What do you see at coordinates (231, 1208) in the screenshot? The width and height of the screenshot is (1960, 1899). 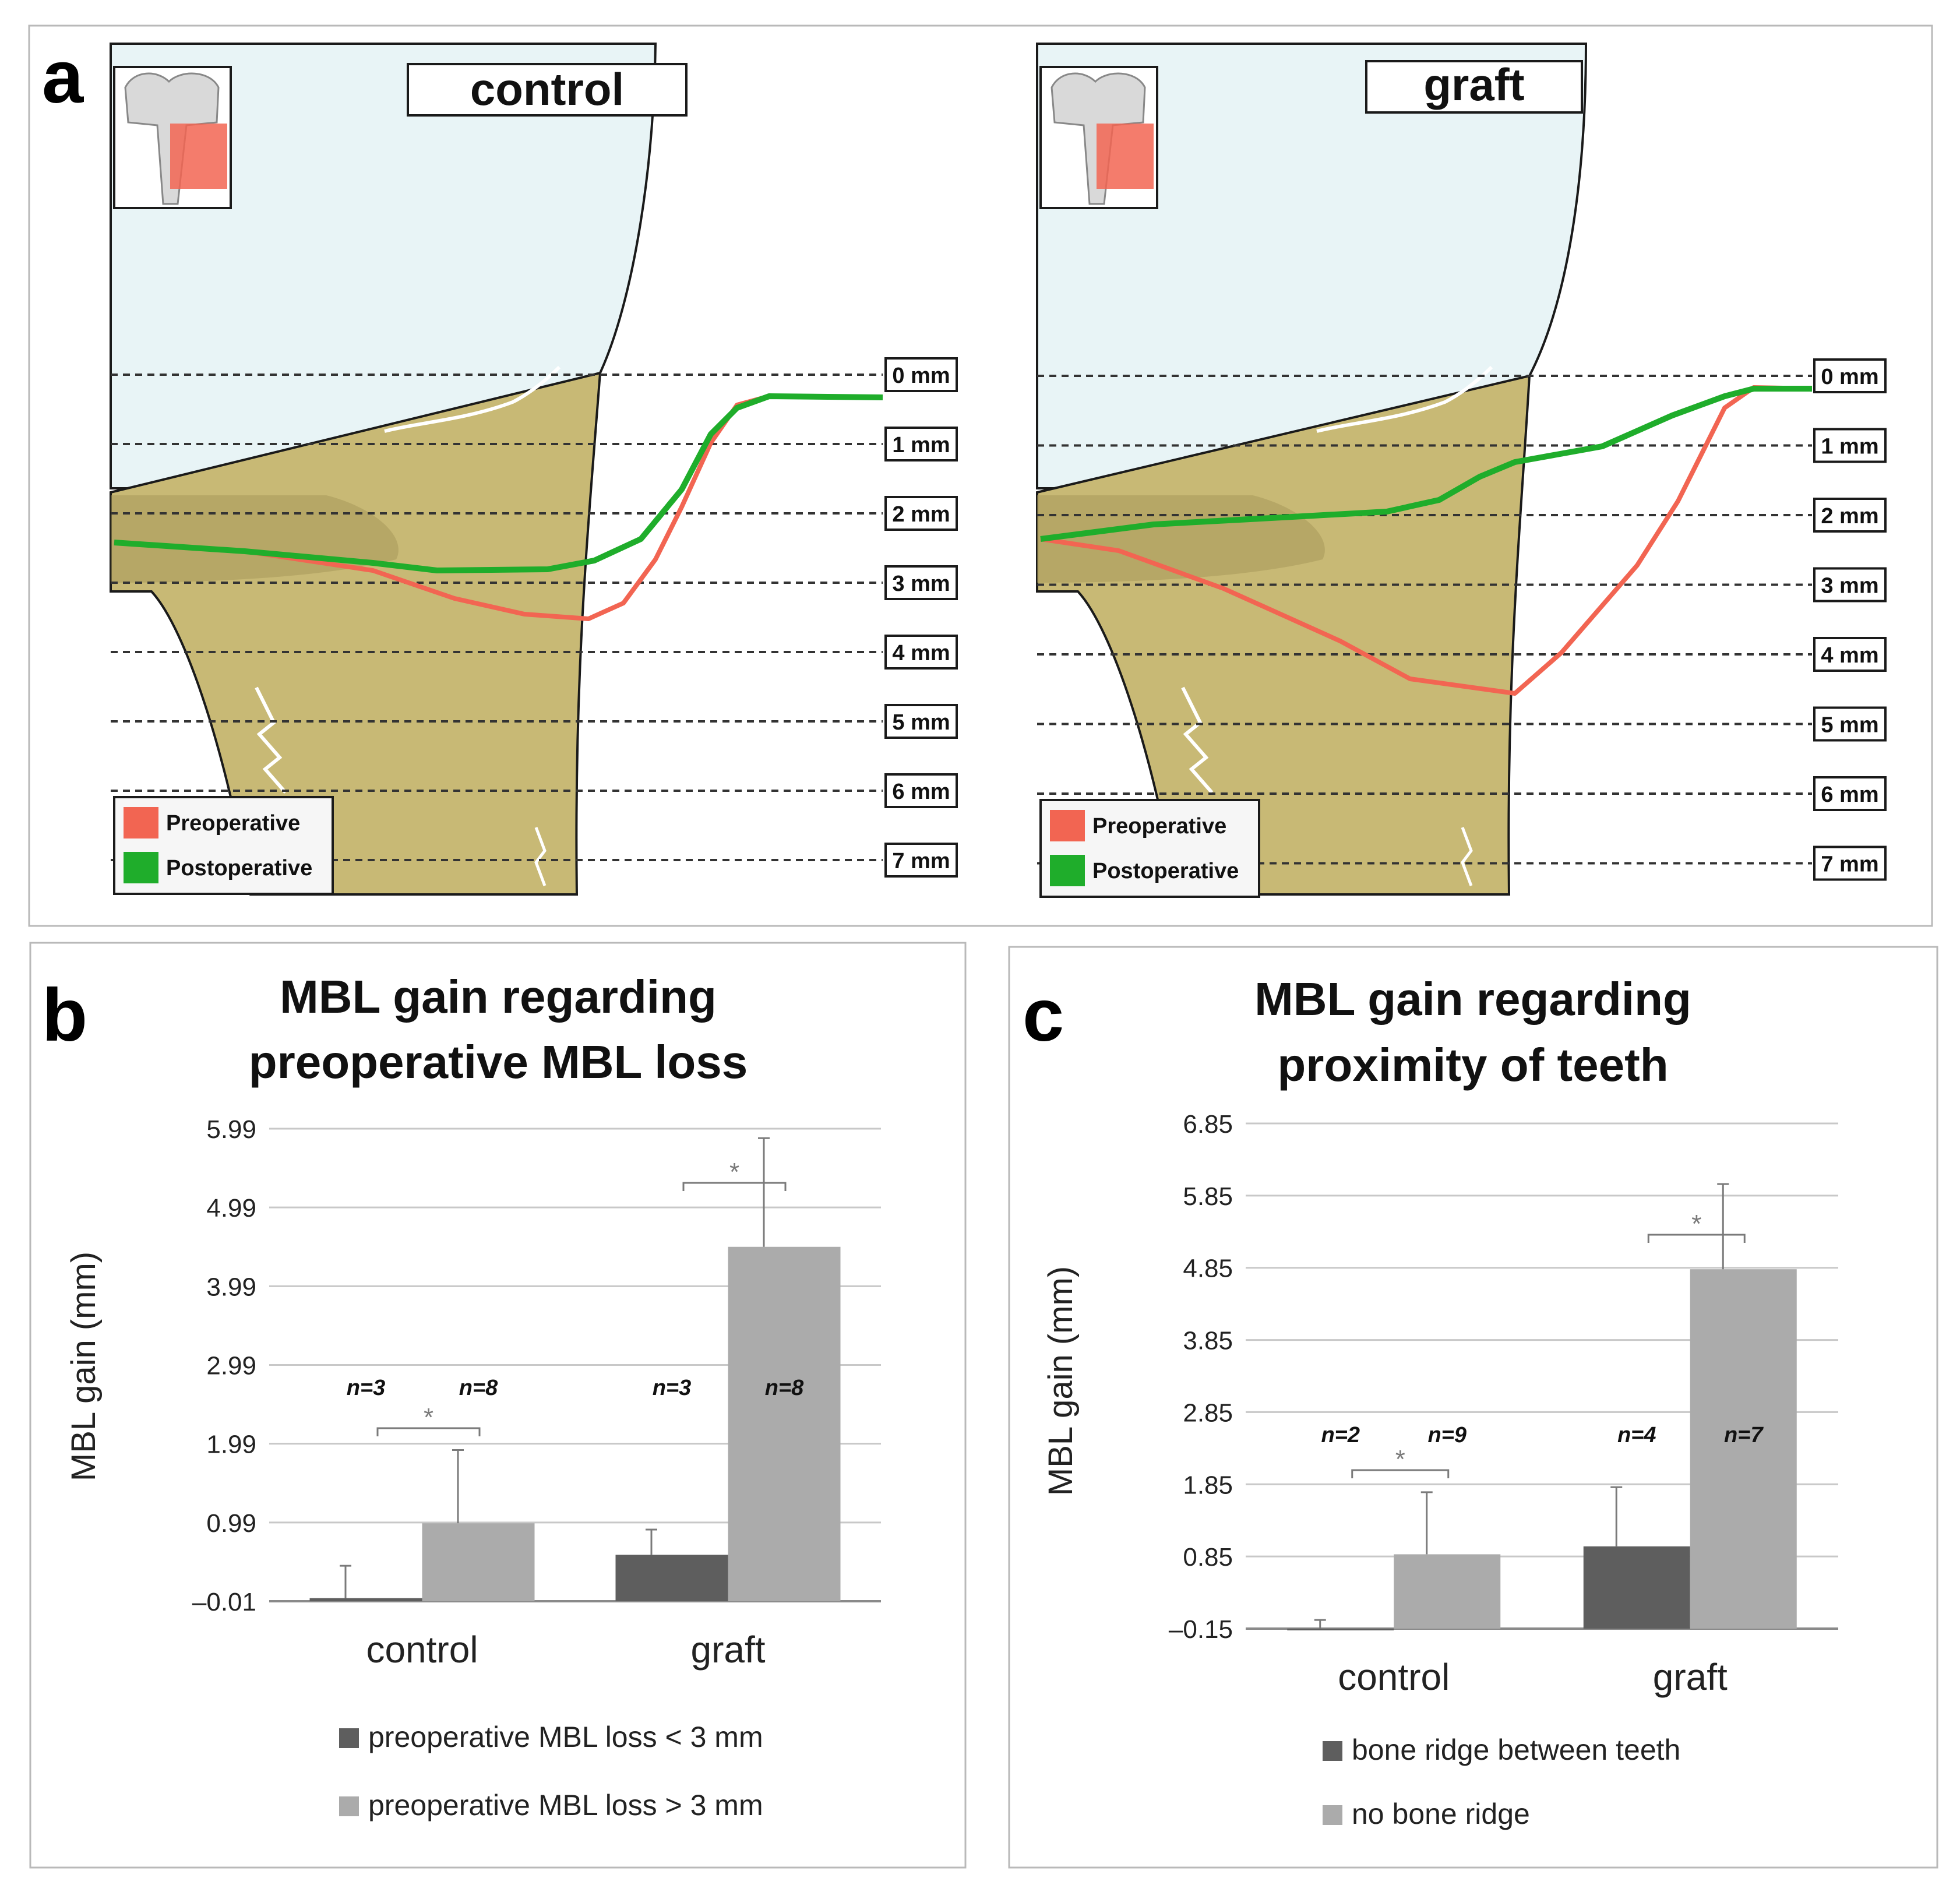 I see `y-tick-label: 4.99` at bounding box center [231, 1208].